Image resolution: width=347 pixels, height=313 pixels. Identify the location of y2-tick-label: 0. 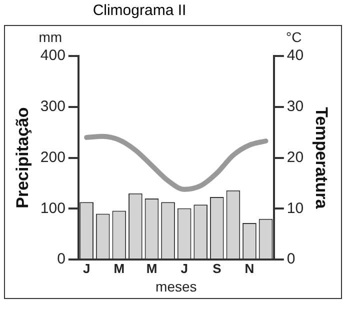
(291, 259).